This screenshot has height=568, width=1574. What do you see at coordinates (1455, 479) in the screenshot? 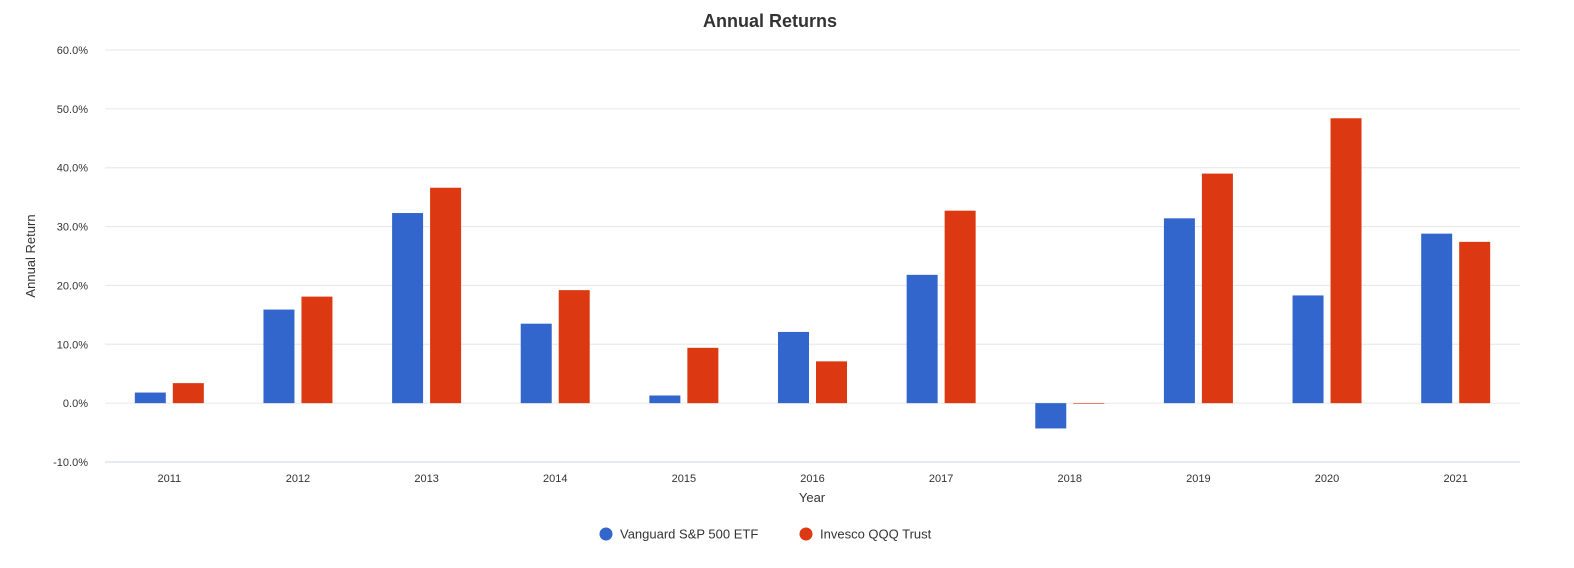
I see `x-tick-label: 2021` at bounding box center [1455, 479].